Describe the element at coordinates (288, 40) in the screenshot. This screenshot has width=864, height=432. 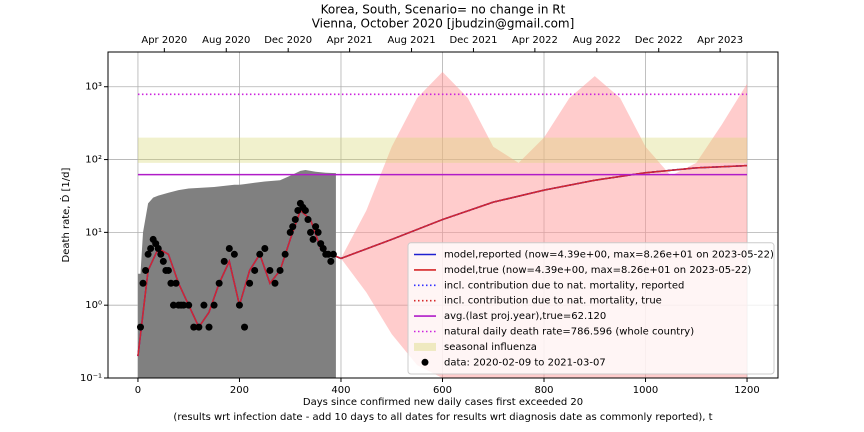
I see `x2-tick-label: Dec 2020` at that location.